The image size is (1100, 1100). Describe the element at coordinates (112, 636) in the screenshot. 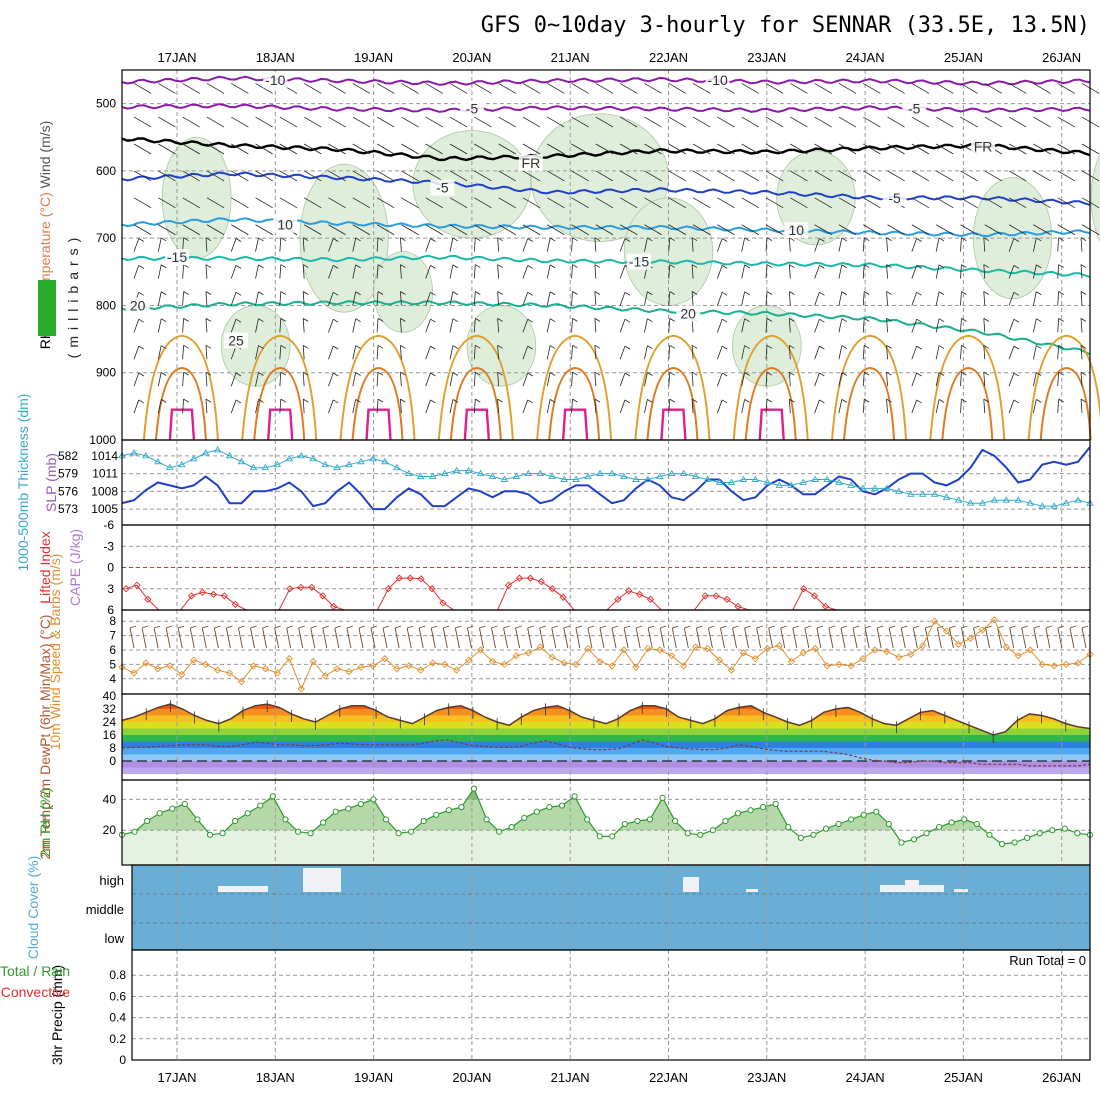

I see `wind-tick: 7` at that location.